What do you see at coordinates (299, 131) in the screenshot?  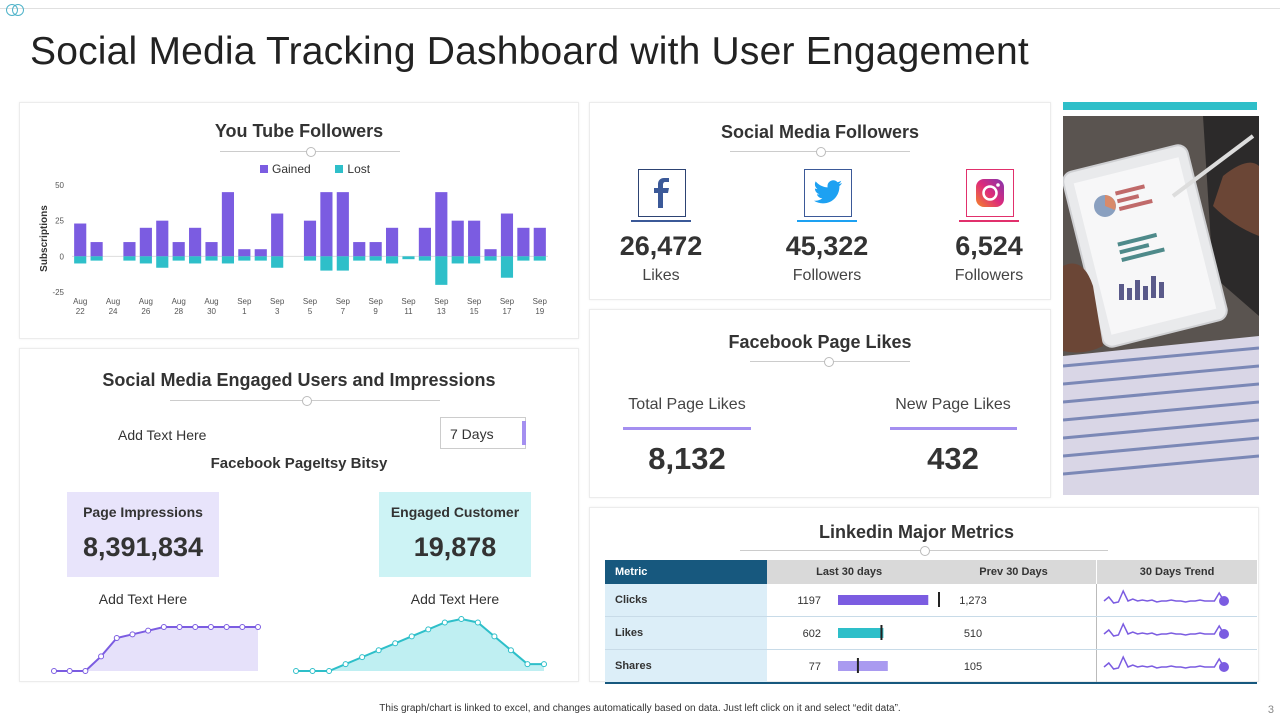 I see `youtube-title: You Tube Followers` at bounding box center [299, 131].